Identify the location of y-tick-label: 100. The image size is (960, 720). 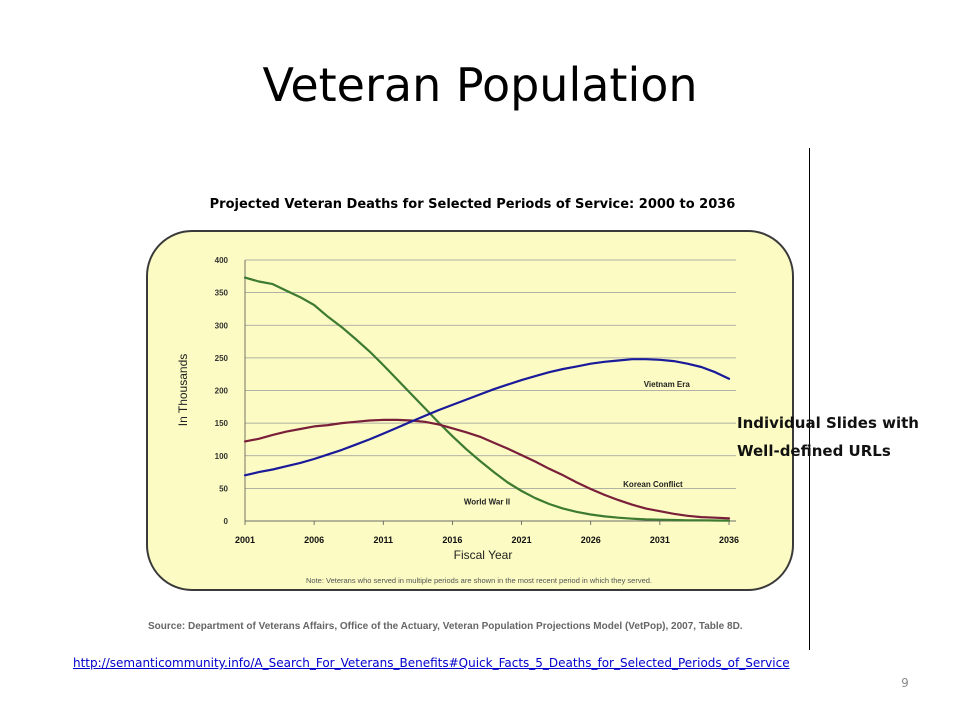
(222, 456).